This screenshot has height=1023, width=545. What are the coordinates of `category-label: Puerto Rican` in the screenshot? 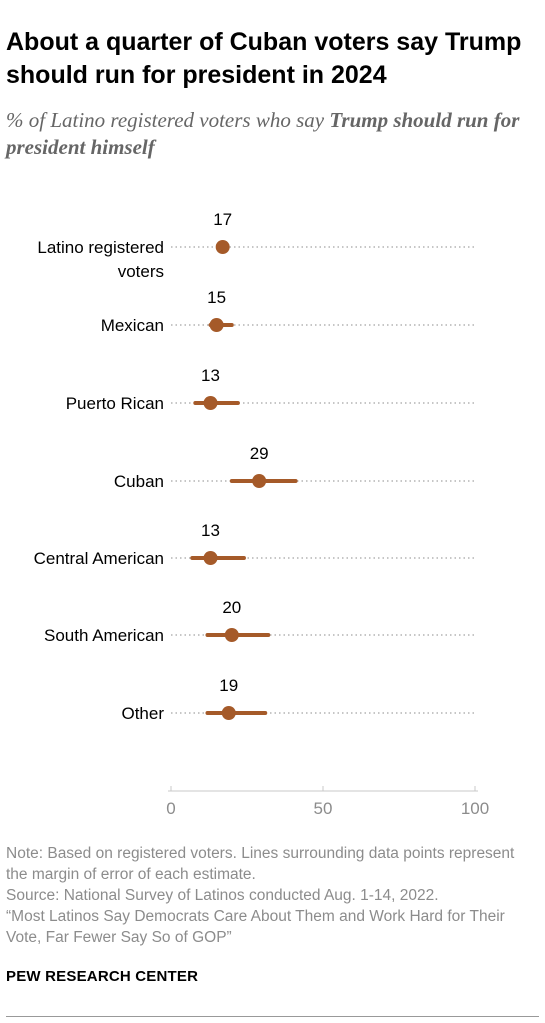 It's located at (115, 403).